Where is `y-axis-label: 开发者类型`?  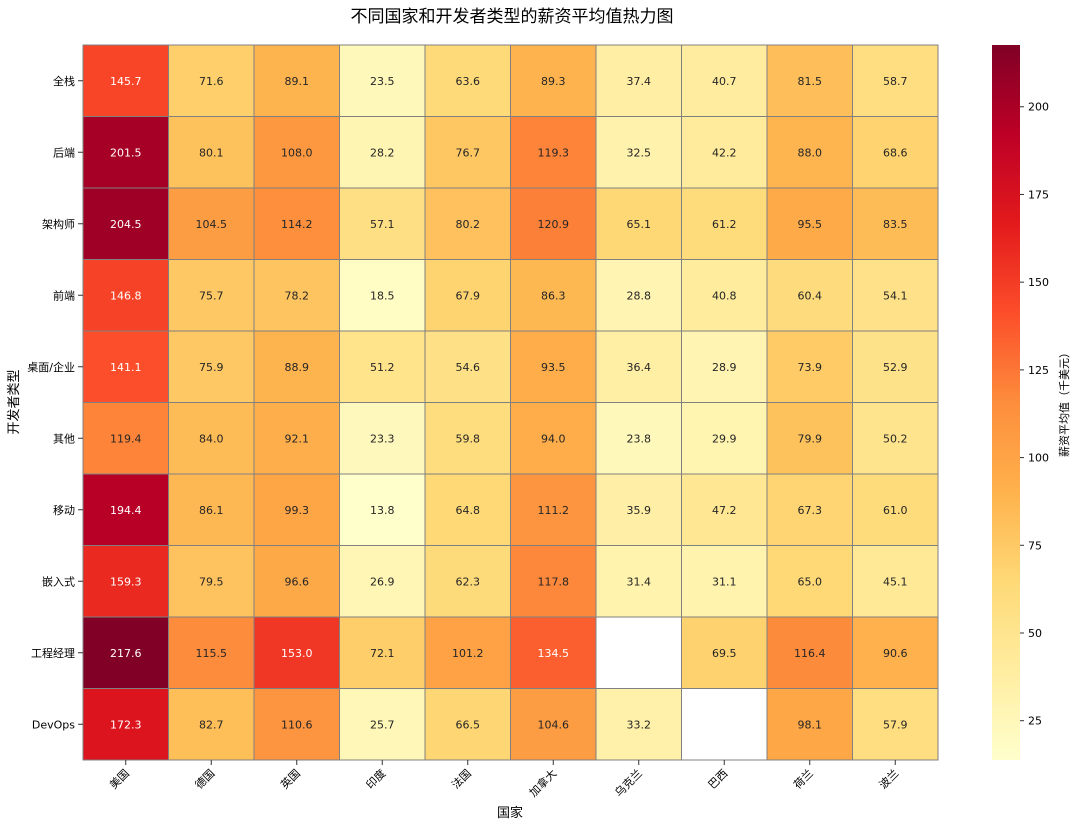
y-axis-label: 开发者类型 is located at coordinates (14, 401).